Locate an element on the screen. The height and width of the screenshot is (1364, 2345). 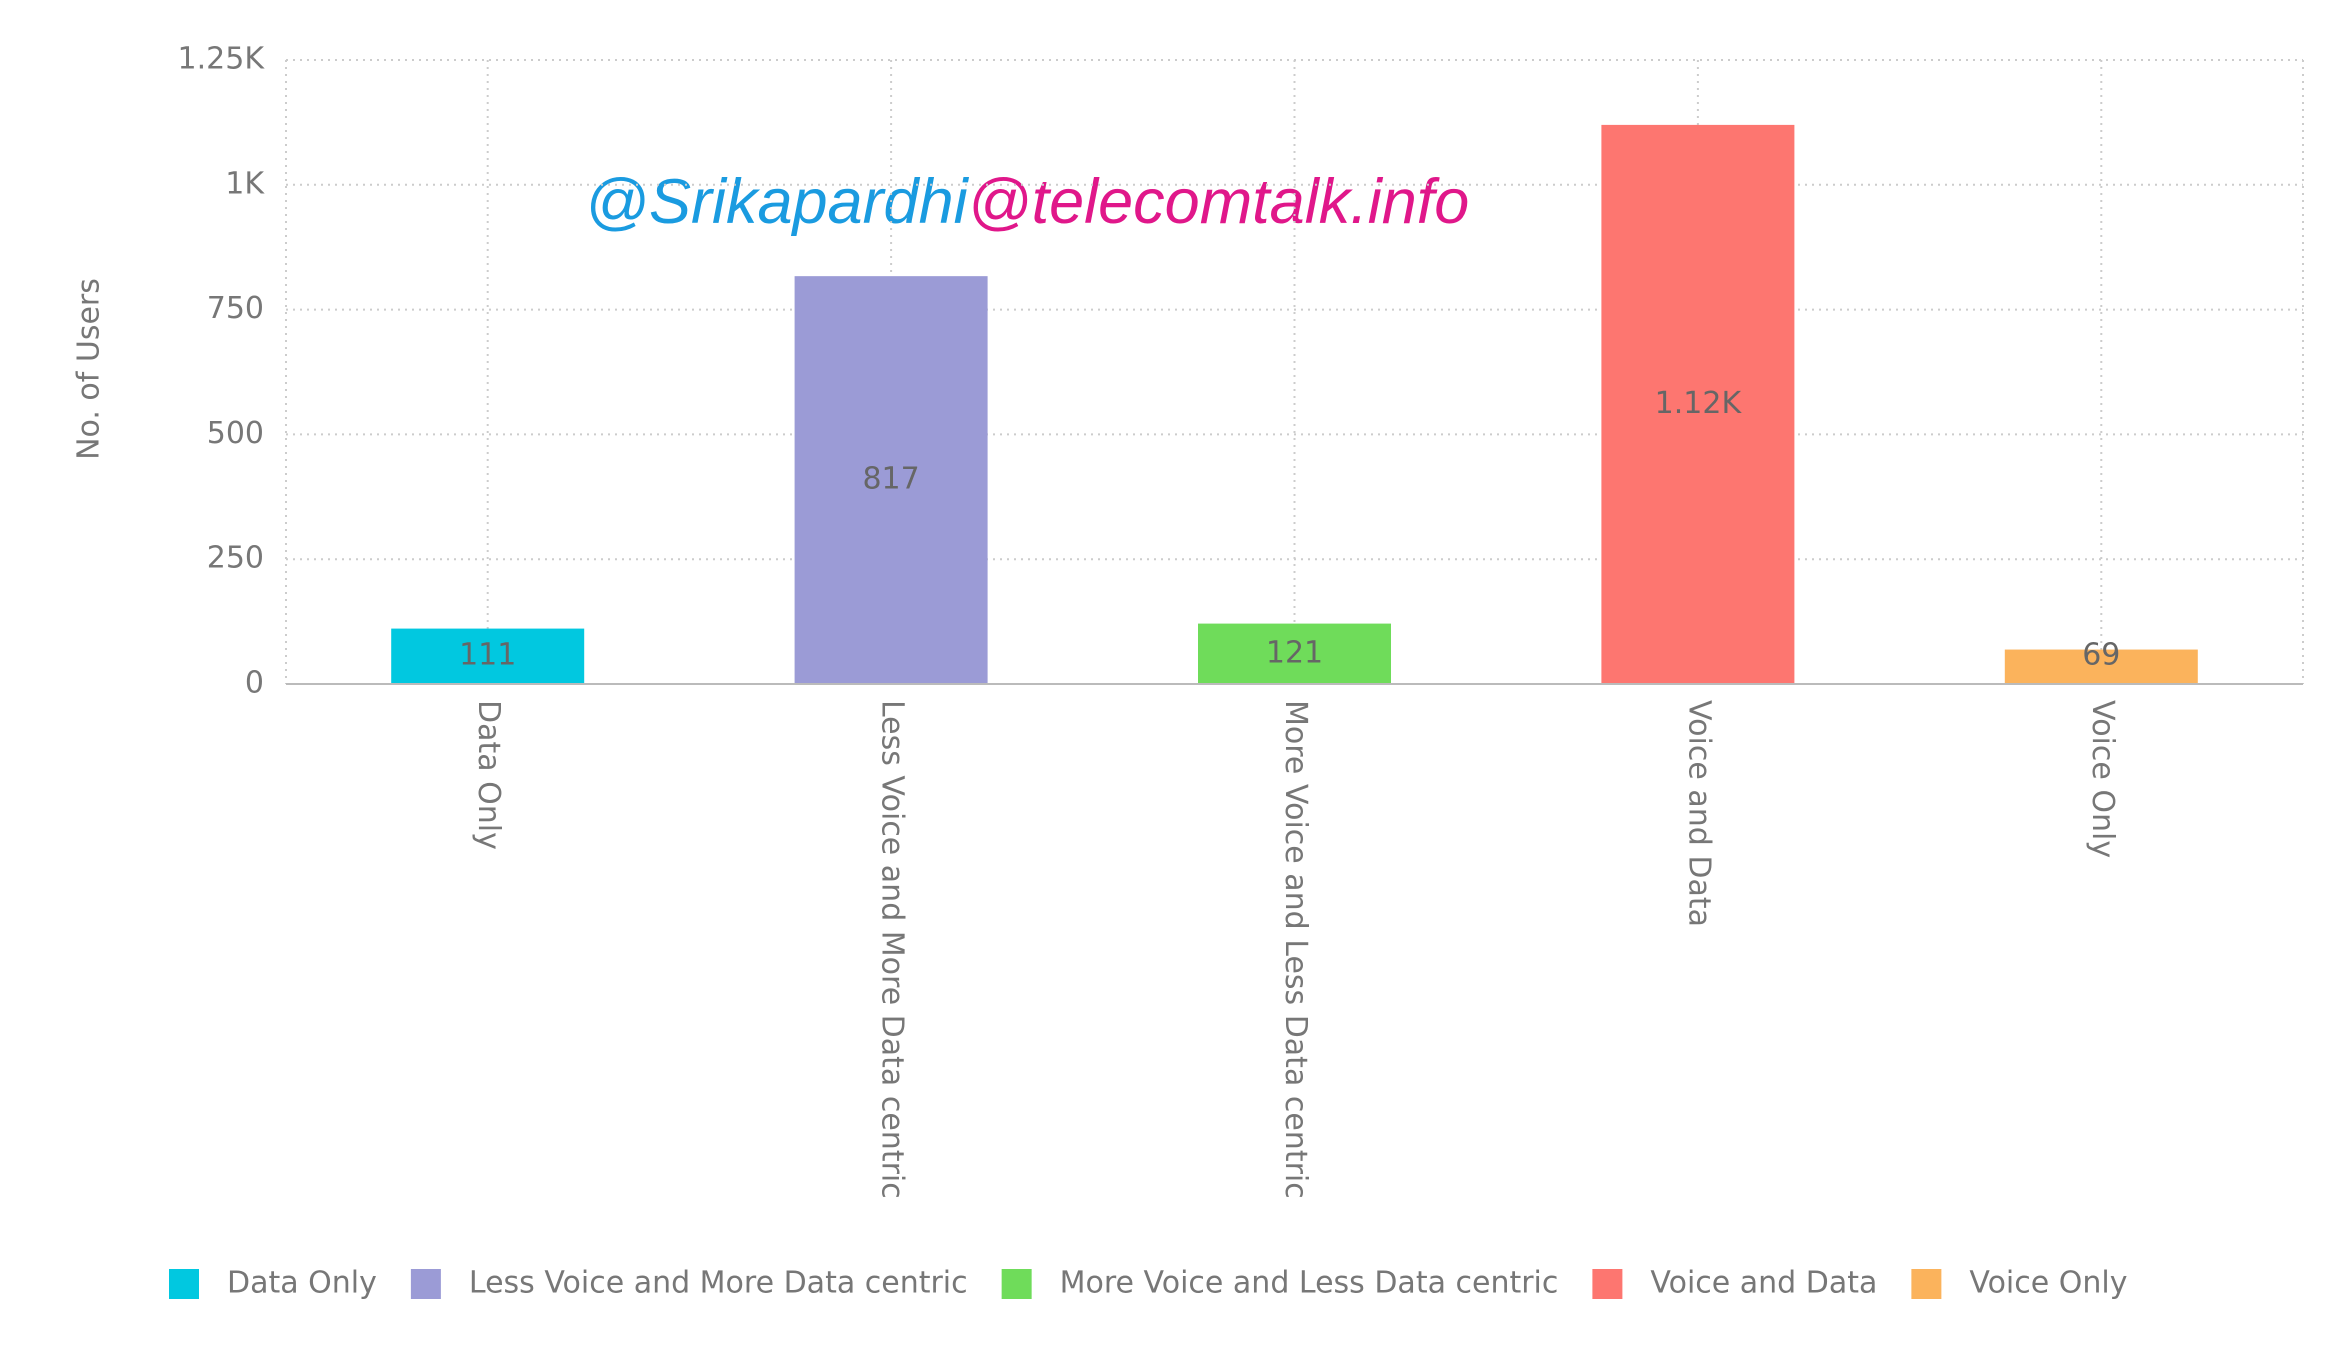
legend-label: More Voice and Less Data centric is located at coordinates (1309, 1283).